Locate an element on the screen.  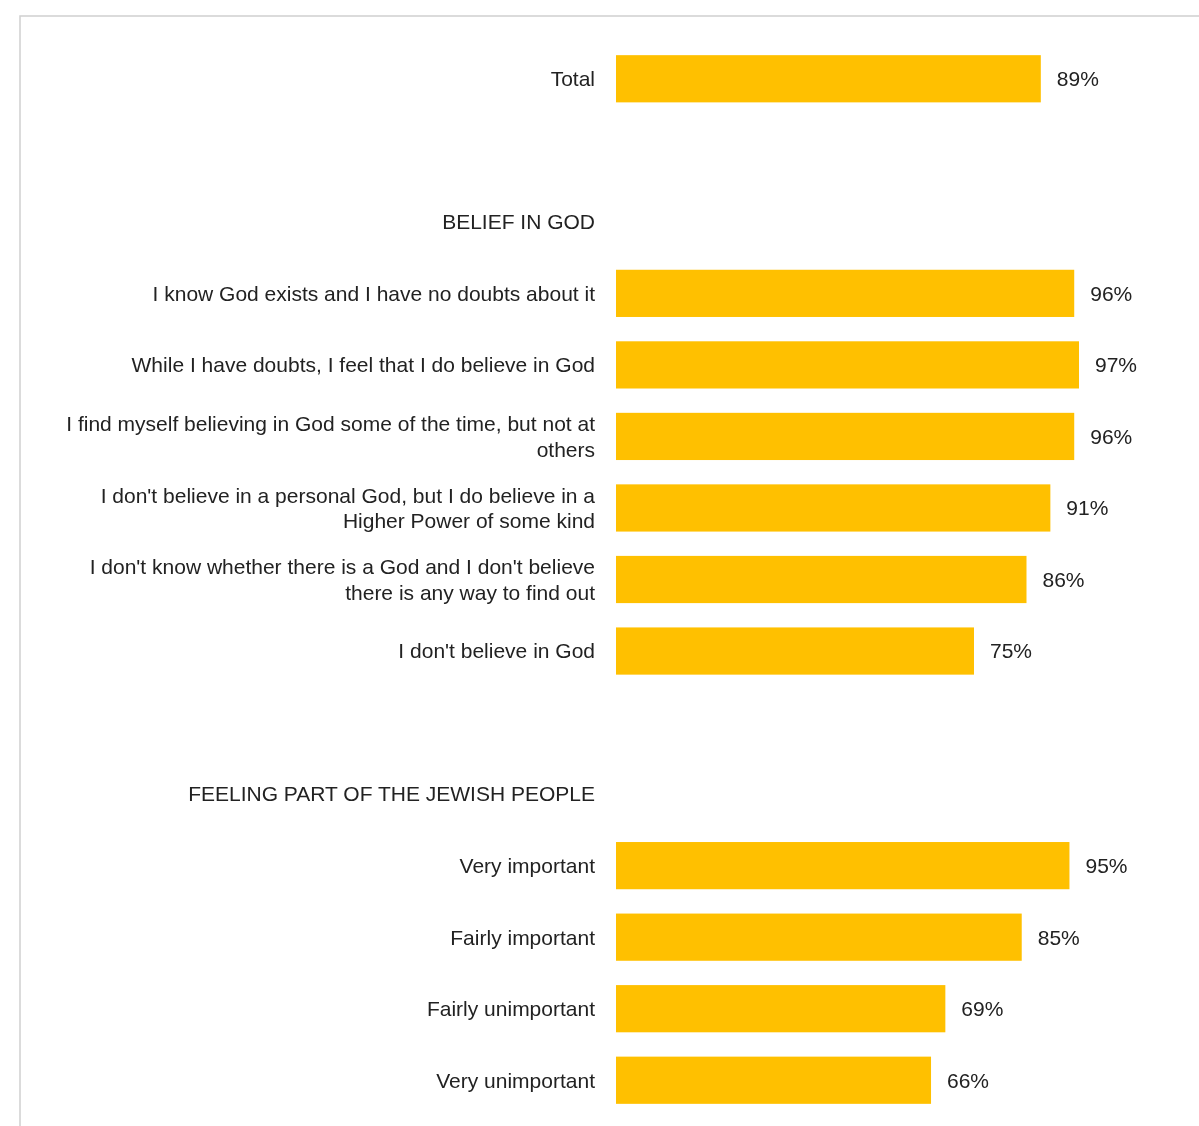
data-label: 97% is located at coordinates (1116, 365).